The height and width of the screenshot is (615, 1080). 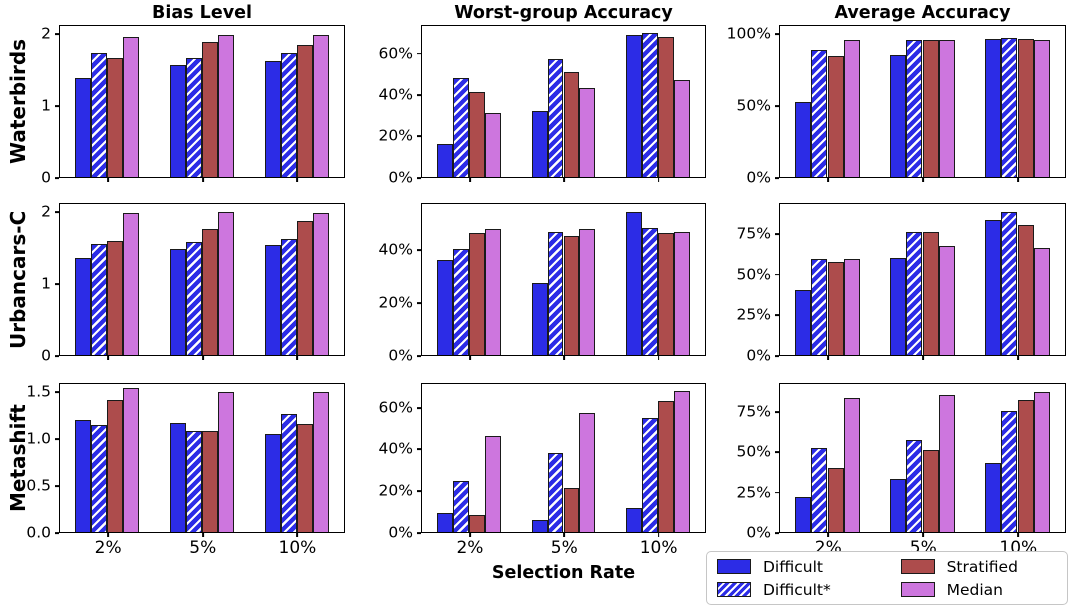 What do you see at coordinates (896, 105) in the screenshot?
I see `subplot-waterbirds-average-accuracy: 0% 50% 100%` at bounding box center [896, 105].